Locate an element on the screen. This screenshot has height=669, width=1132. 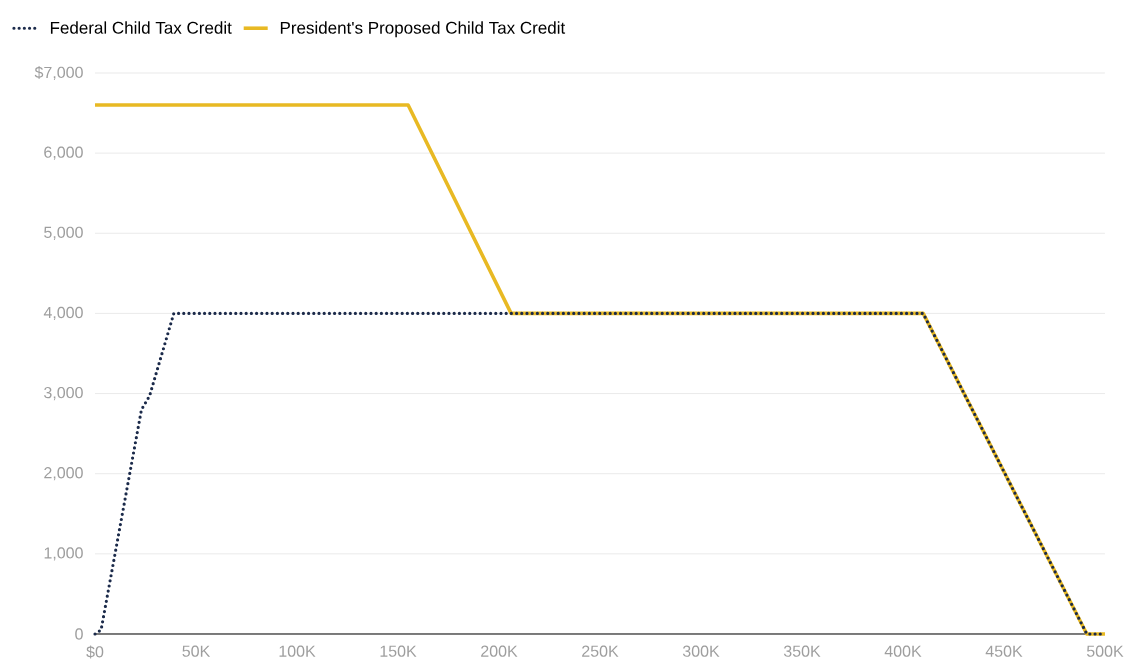
y-tick-label: 4,000 is located at coordinates (63, 313).